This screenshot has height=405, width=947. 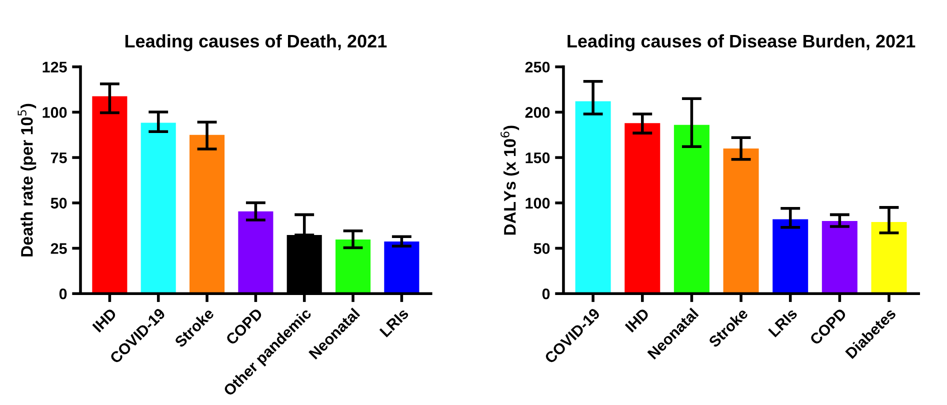 I want to click on y-axis-title: DALYs (x 10$^{6}$), so click(x=510, y=180).